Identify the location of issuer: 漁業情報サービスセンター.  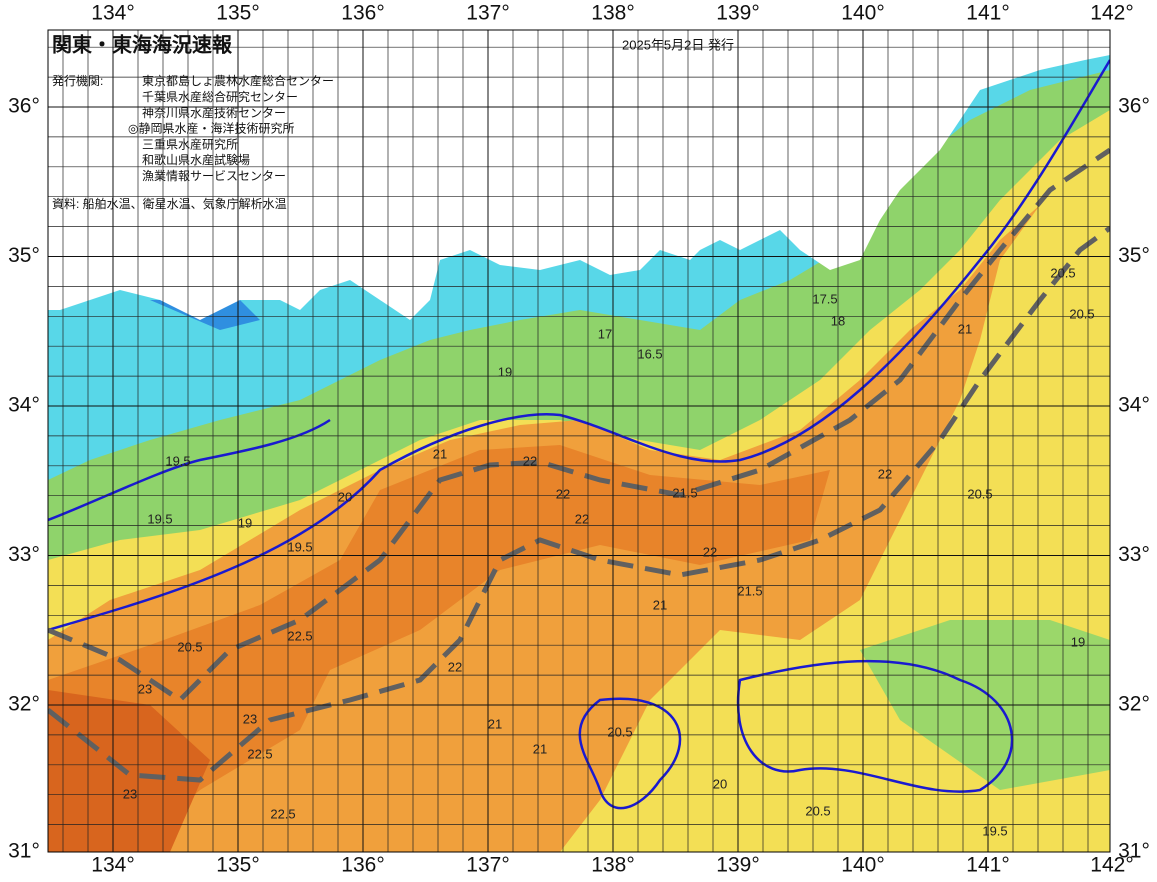
(214, 176).